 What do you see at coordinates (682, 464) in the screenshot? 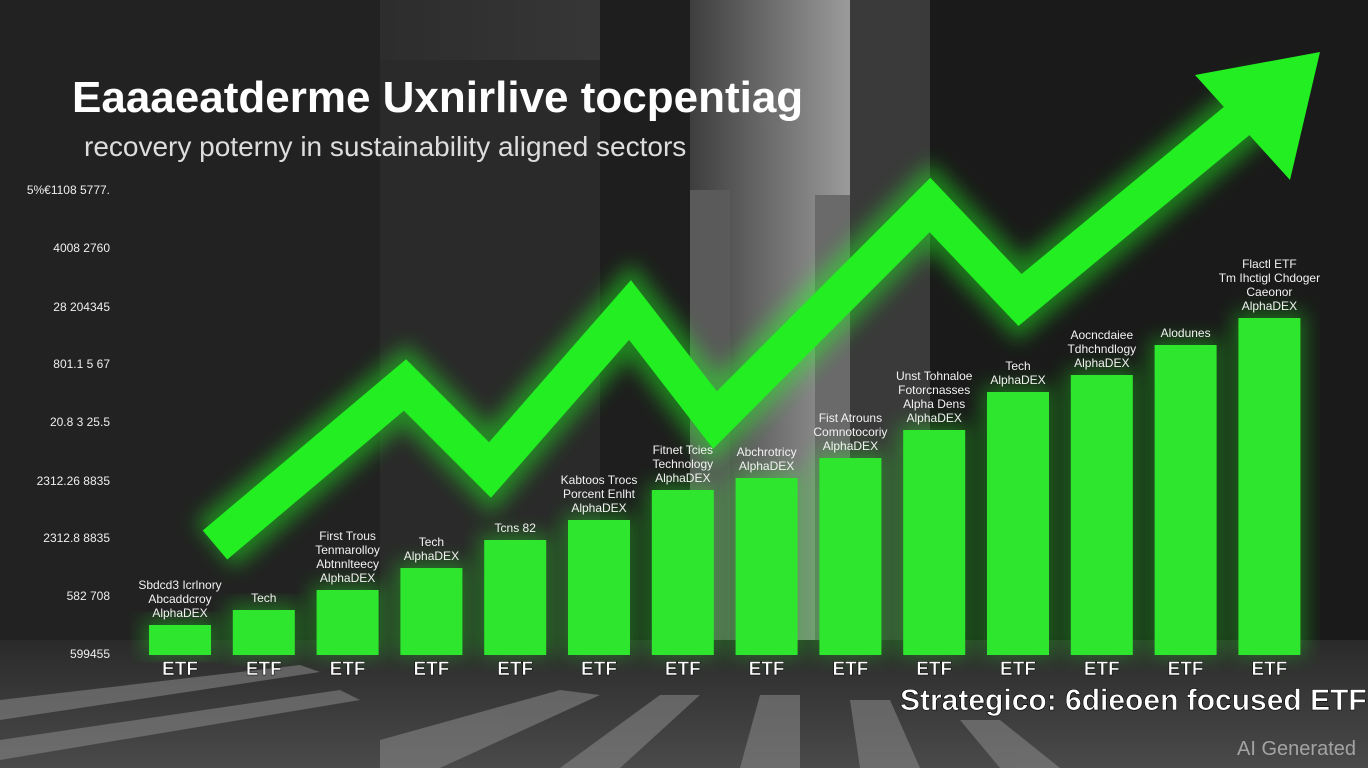
I see `bar-annotation: Technology` at bounding box center [682, 464].